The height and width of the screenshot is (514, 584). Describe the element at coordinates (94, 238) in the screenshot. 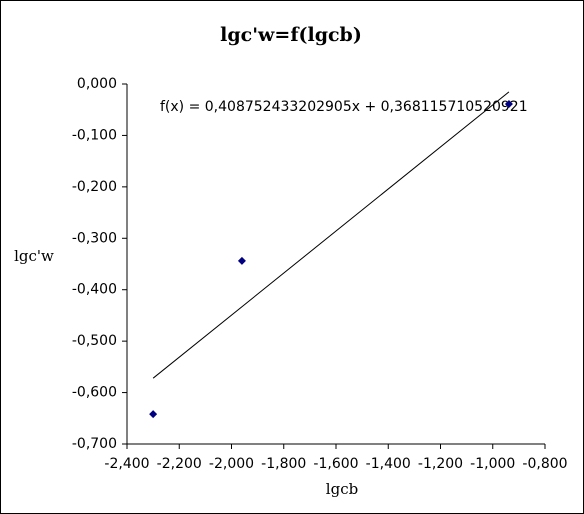

I see `y-tick-label: -0,300` at that location.